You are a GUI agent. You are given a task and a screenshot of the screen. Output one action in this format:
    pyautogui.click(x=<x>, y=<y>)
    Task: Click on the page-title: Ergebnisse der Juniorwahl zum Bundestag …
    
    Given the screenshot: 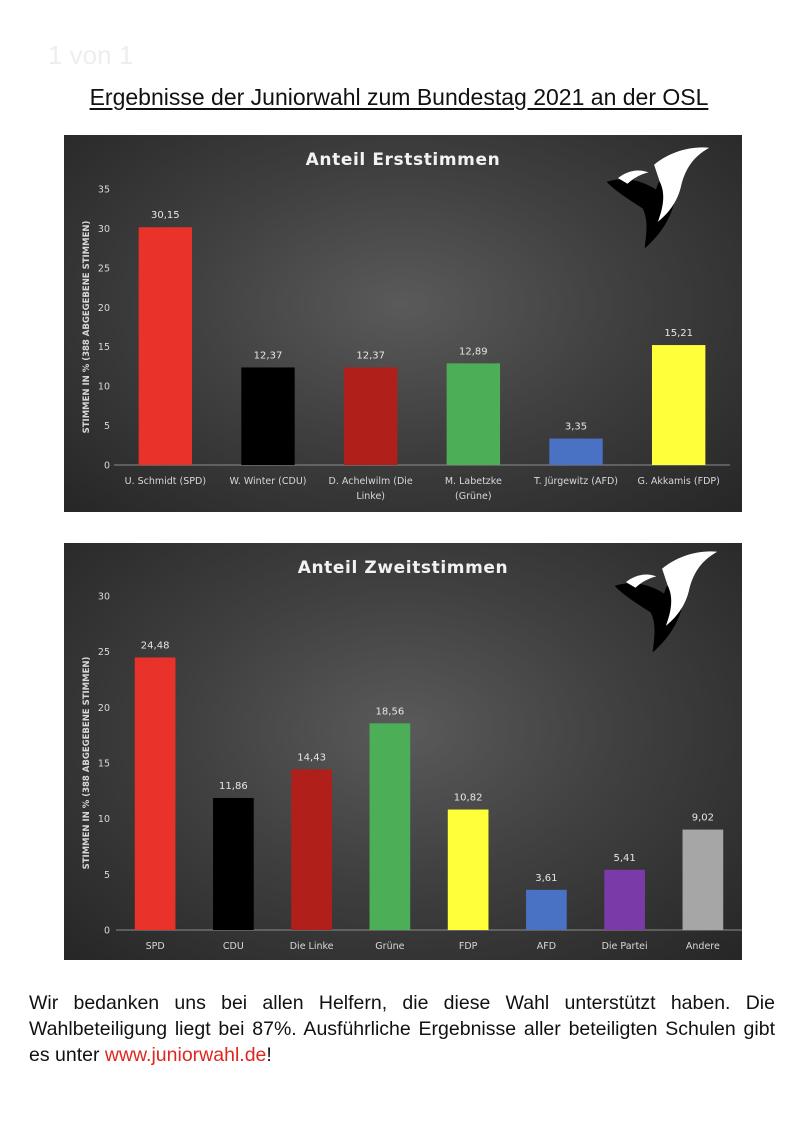 What is the action you would take?
    pyautogui.click(x=399, y=97)
    